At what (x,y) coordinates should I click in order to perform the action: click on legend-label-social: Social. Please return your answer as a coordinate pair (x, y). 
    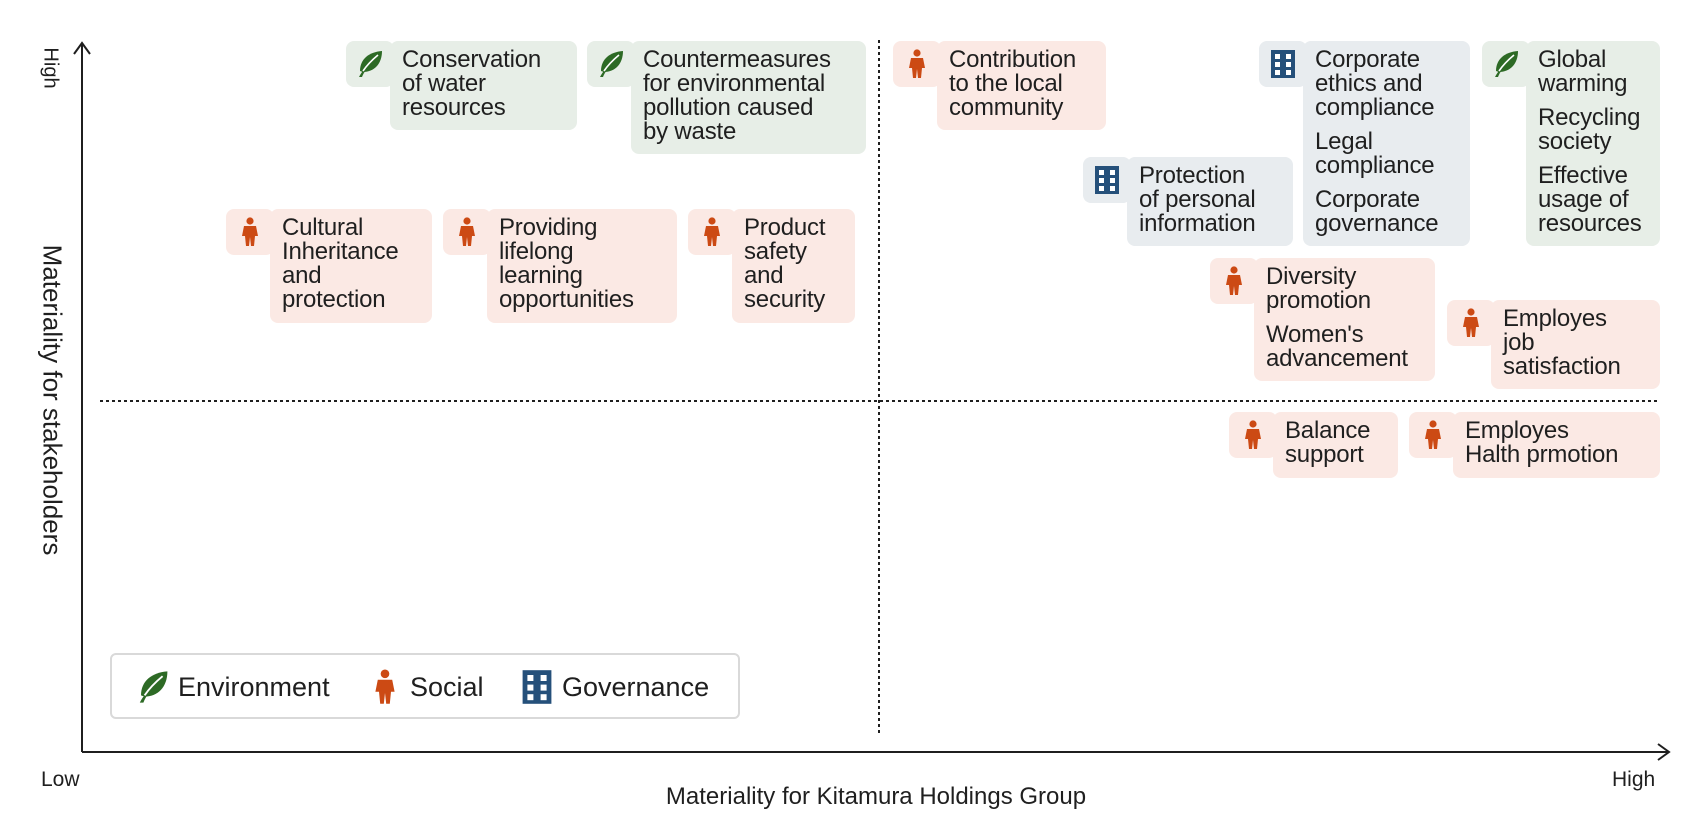
    Looking at the image, I should click on (447, 686).